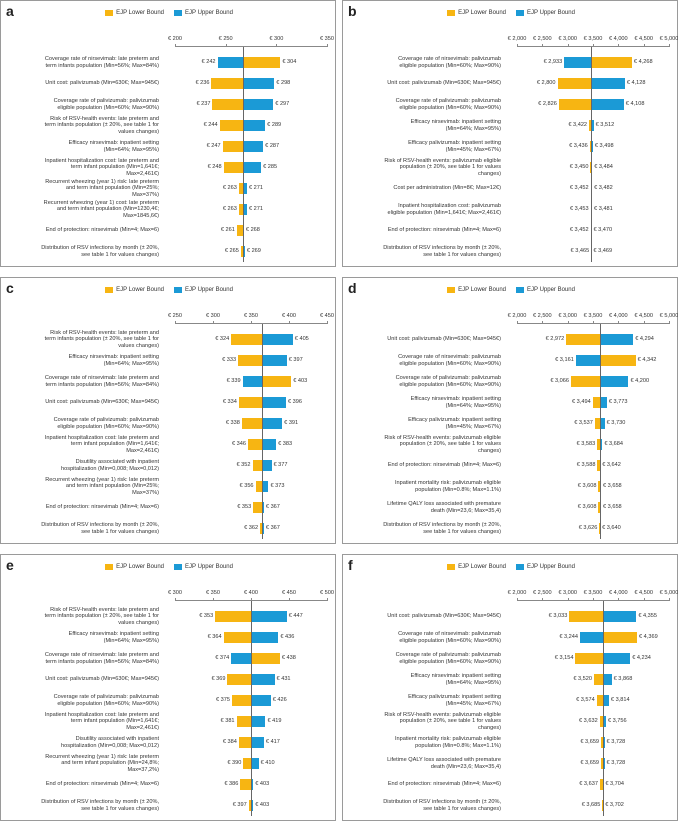 This screenshot has width=678, height=821. I want to click on value-label: € 4,294, so click(644, 339).